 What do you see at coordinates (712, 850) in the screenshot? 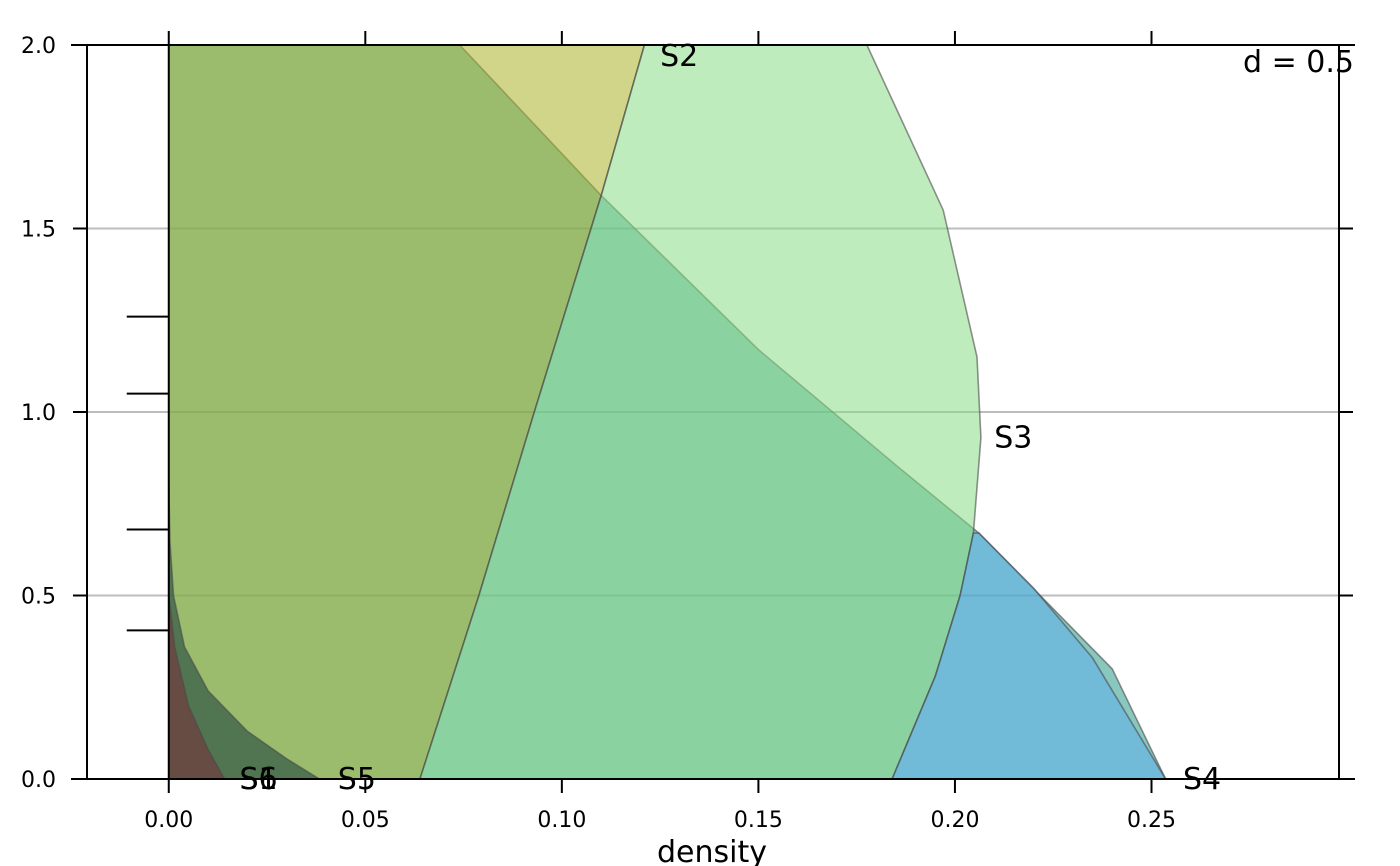
I see `x-axis-title: density` at bounding box center [712, 850].